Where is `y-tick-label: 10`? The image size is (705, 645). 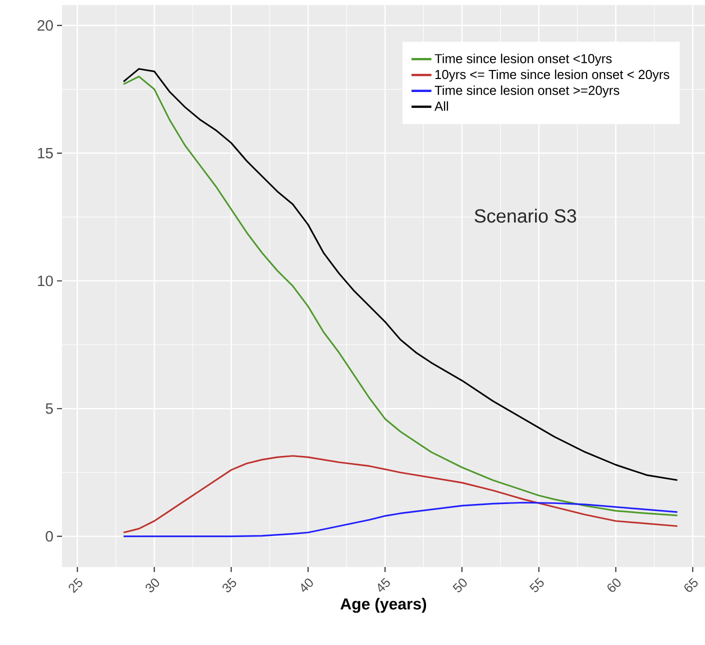 y-tick-label: 10 is located at coordinates (45, 281).